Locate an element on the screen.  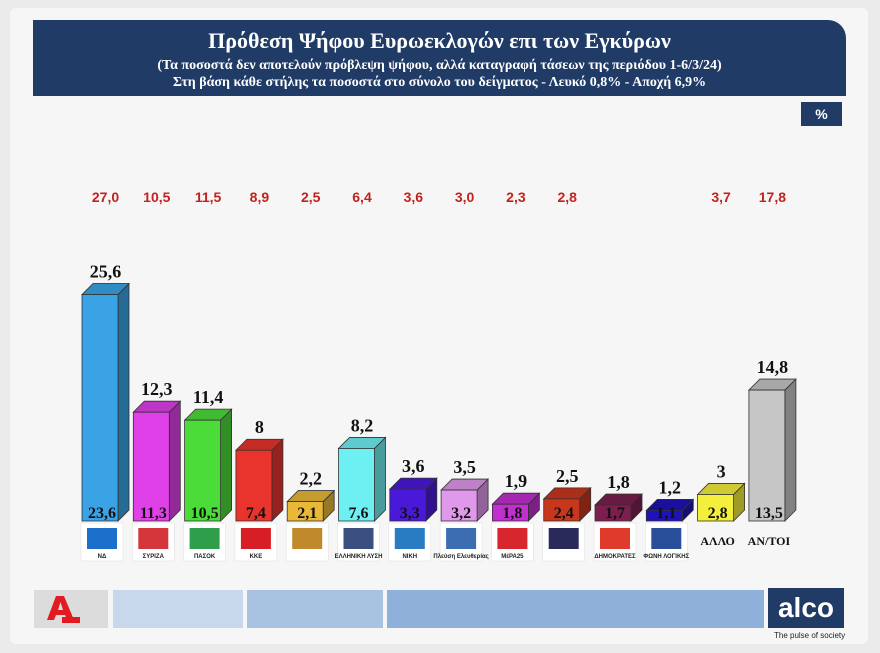
bar-base-label: 3,3 is located at coordinates (410, 513).